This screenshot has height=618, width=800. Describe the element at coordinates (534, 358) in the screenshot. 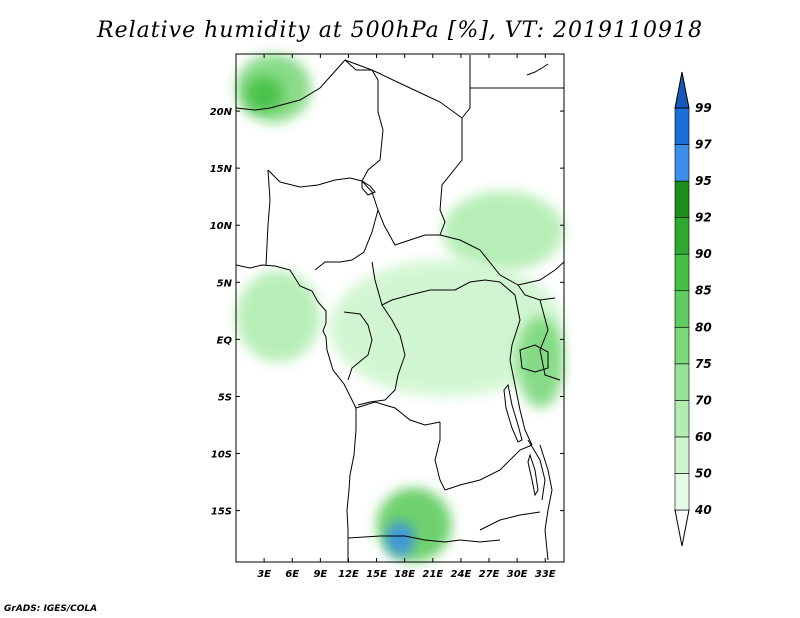

I see `lake-victoria` at that location.